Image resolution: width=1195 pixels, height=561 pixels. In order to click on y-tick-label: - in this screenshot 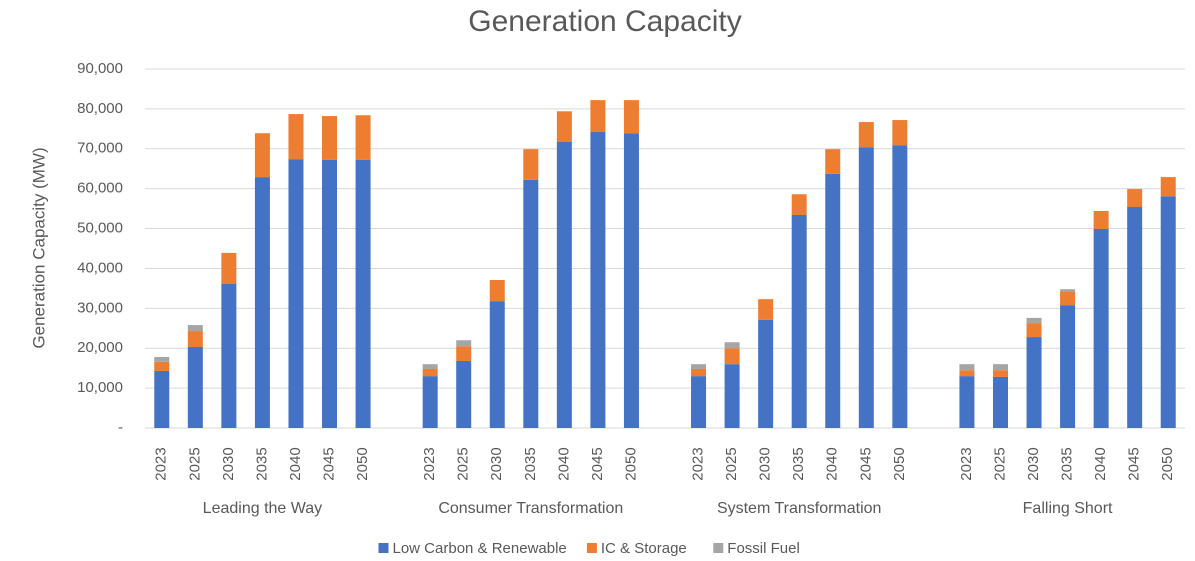, I will do `click(120, 427)`.